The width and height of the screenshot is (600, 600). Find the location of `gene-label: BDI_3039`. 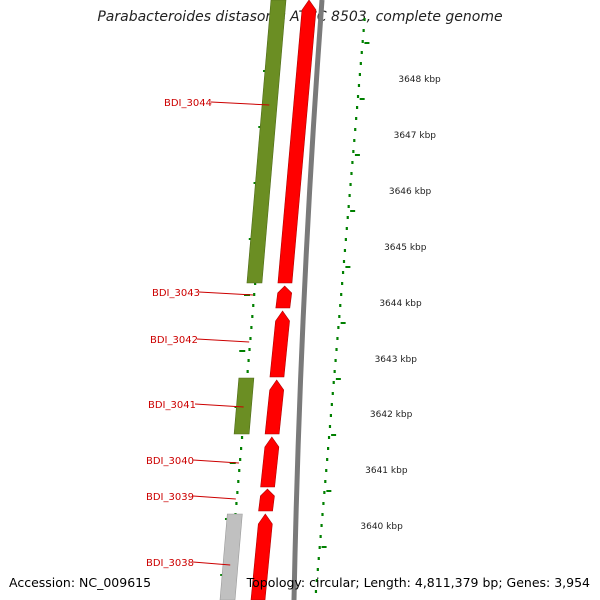

gene-label: BDI_3039 is located at coordinates (170, 497).